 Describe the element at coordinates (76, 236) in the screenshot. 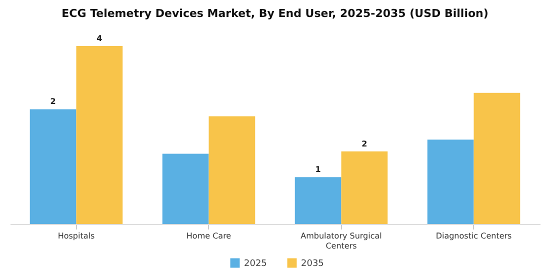

I see `x-tick-label: Hospitals` at that location.